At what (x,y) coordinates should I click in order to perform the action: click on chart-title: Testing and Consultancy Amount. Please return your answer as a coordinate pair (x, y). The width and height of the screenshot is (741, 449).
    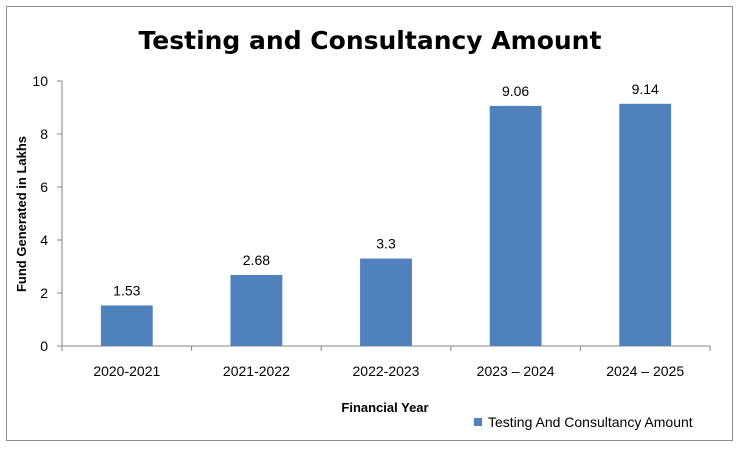
    Looking at the image, I should click on (370, 40).